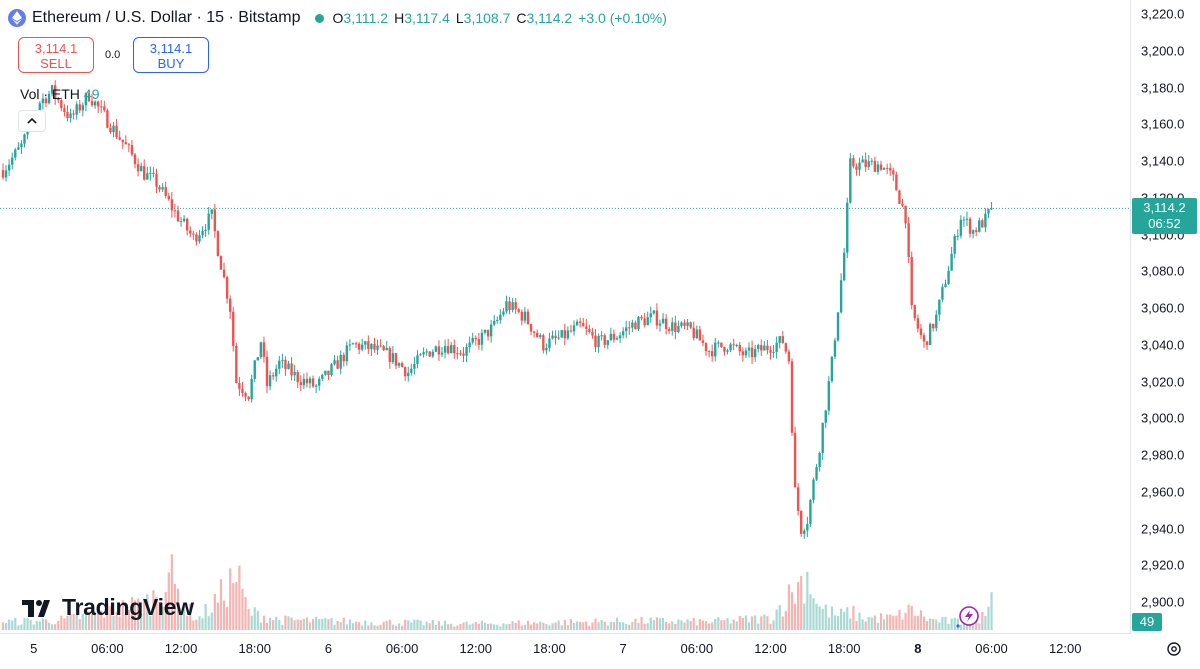 This screenshot has width=1200, height=669. I want to click on price-tick-label: 2,980.0, so click(1163, 455).